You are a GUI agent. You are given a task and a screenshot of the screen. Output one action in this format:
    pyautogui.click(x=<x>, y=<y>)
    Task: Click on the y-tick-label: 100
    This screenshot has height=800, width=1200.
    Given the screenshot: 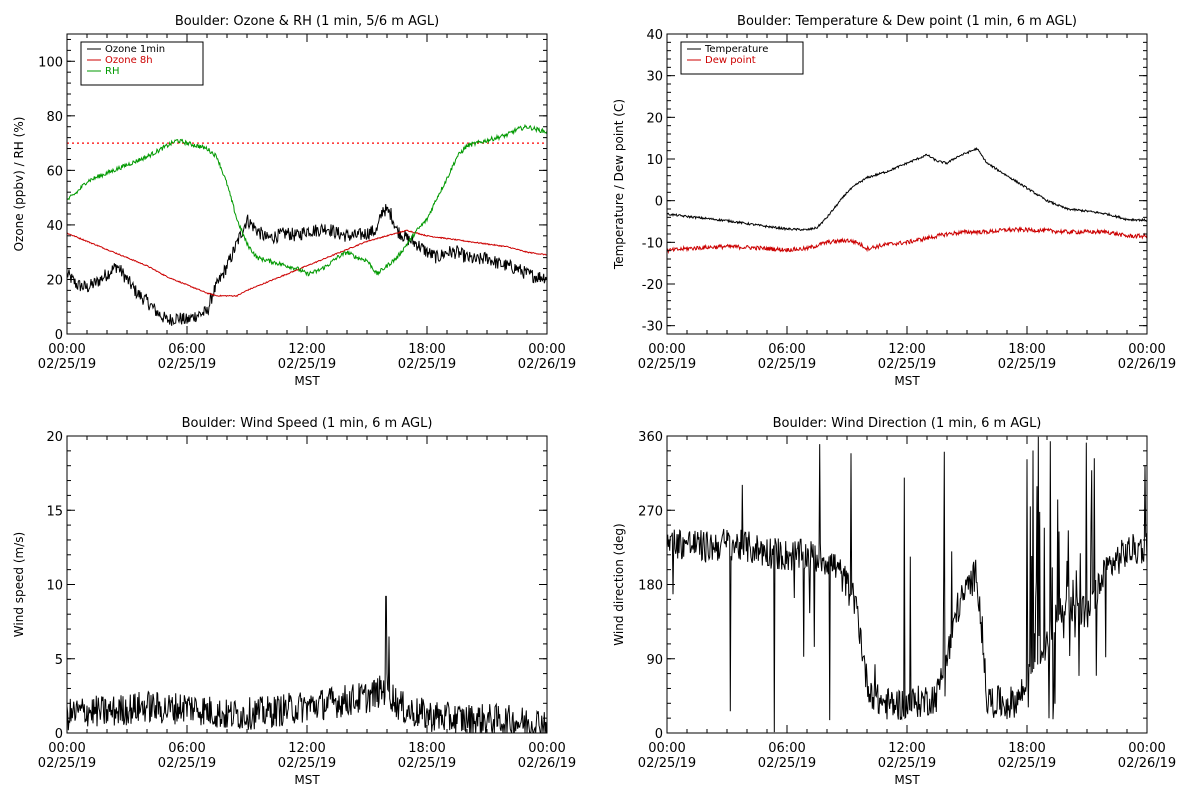 What is the action you would take?
    pyautogui.click(x=50, y=62)
    